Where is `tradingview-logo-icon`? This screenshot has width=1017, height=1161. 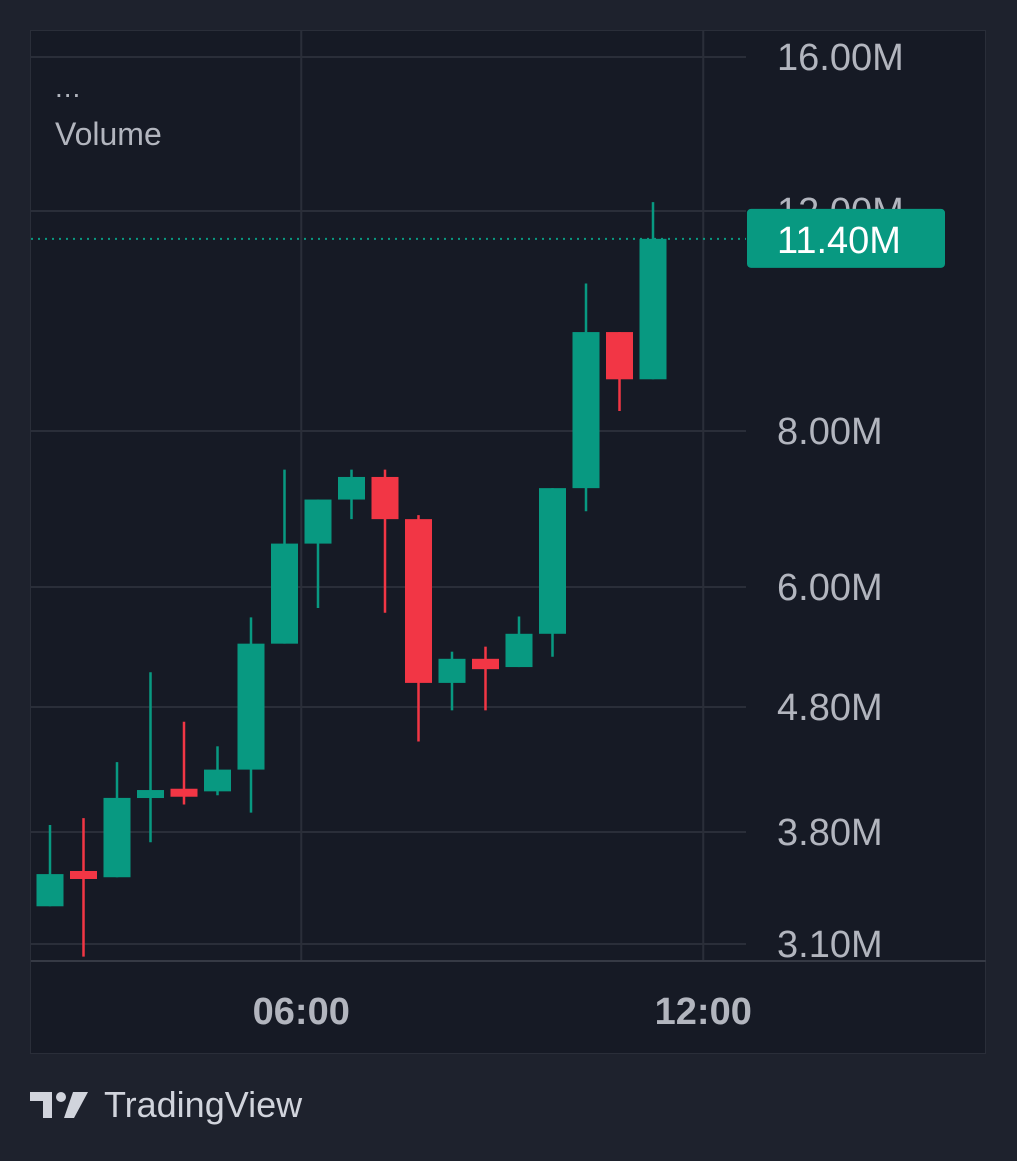
tradingview-logo-icon is located at coordinates (59, 1105).